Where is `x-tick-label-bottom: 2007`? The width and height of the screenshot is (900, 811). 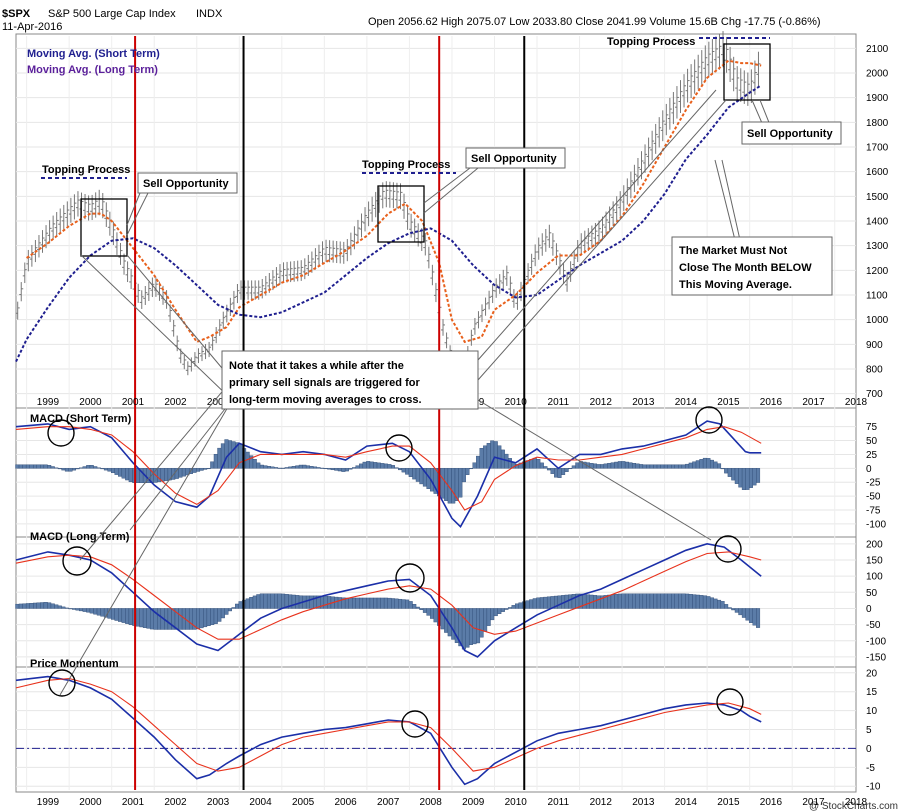
x-tick-label-bottom: 2007 is located at coordinates (388, 802).